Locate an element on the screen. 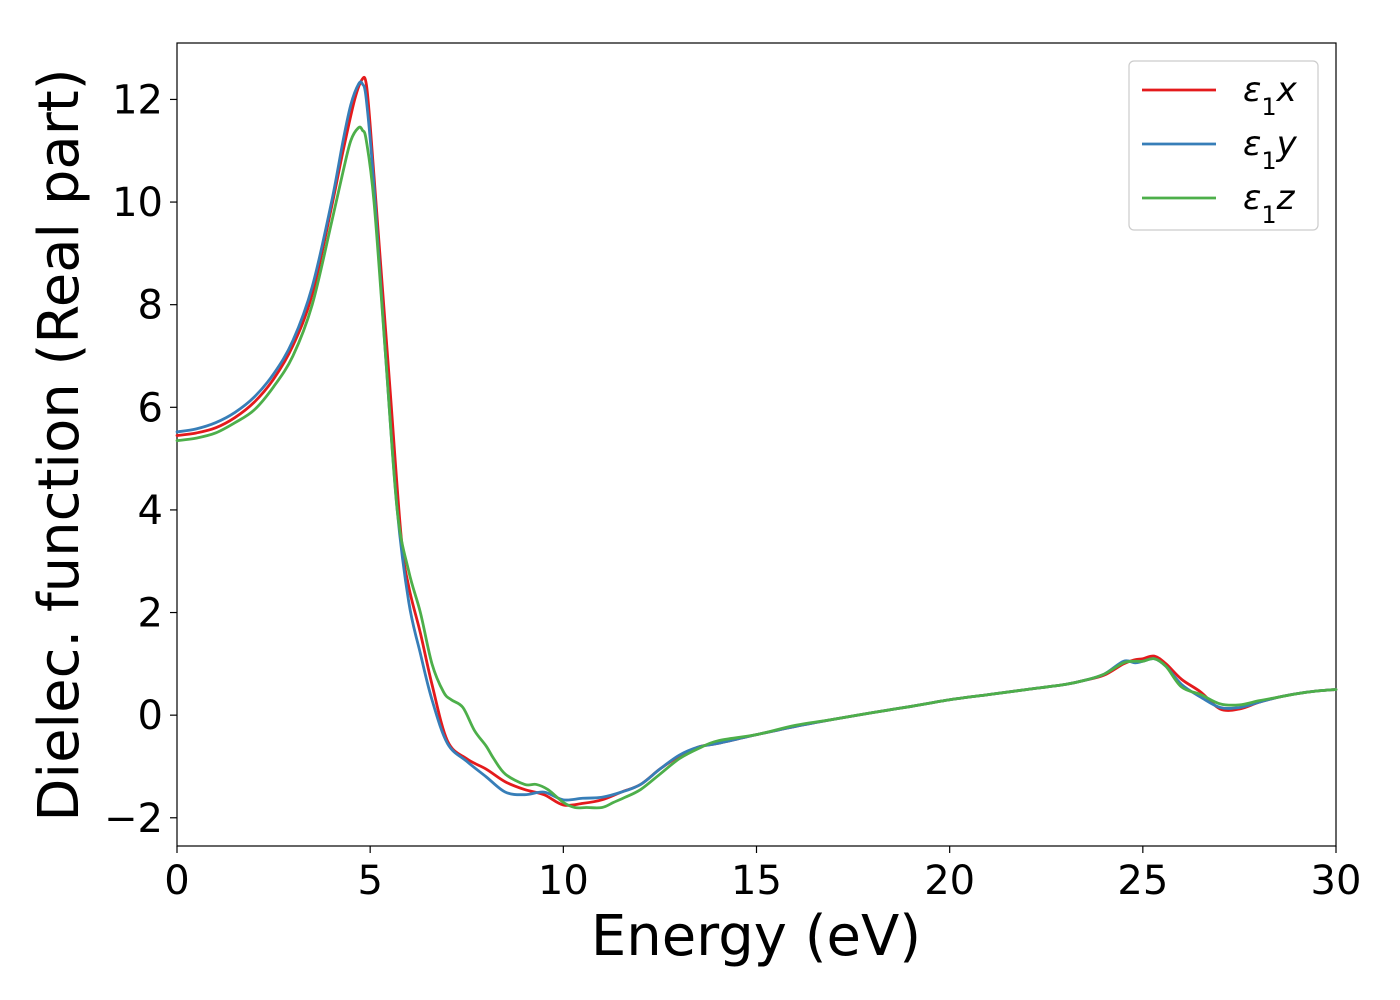 This screenshot has height=1000, width=1400. y-tick-label: 0 is located at coordinates (150, 716).